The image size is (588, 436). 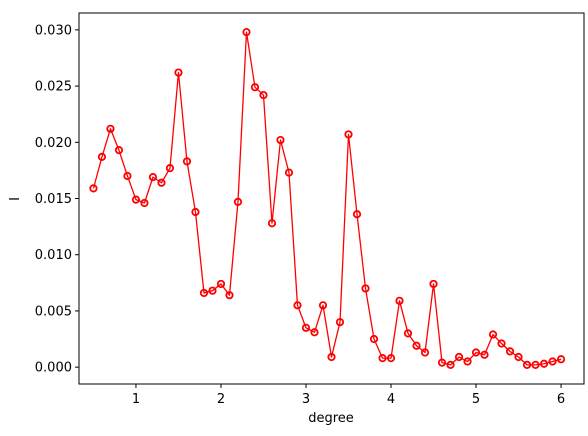 I want to click on y-tick-label: 0.015, so click(x=53, y=199).